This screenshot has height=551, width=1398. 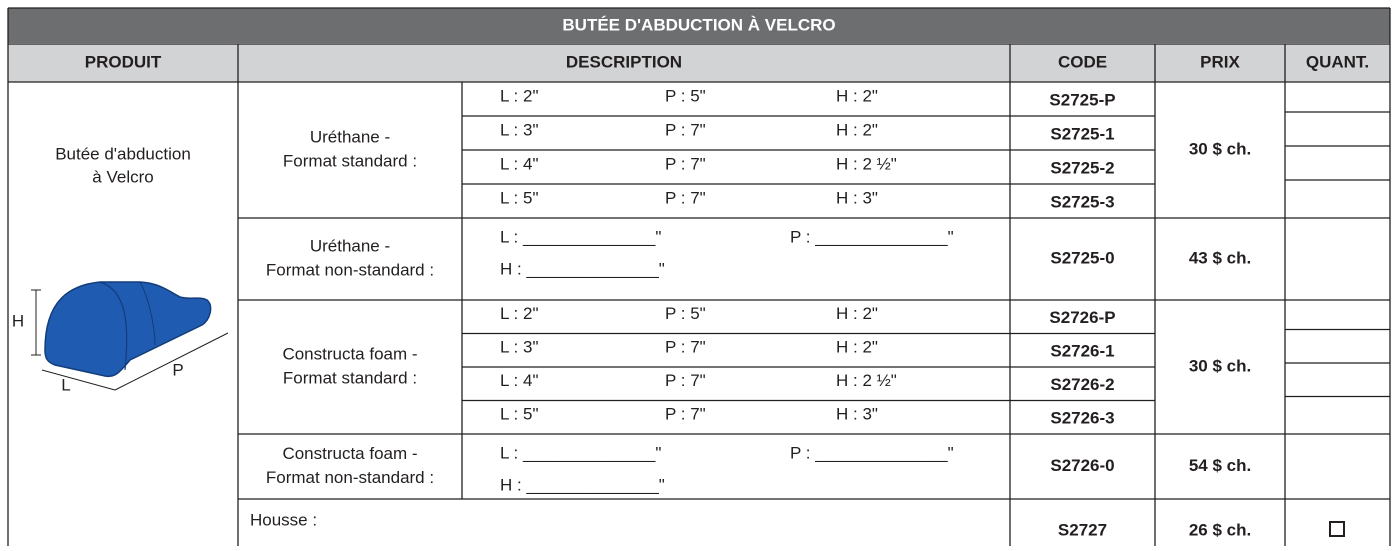 What do you see at coordinates (1082, 133) in the screenshot?
I see `cell-text: S2725-1` at bounding box center [1082, 133].